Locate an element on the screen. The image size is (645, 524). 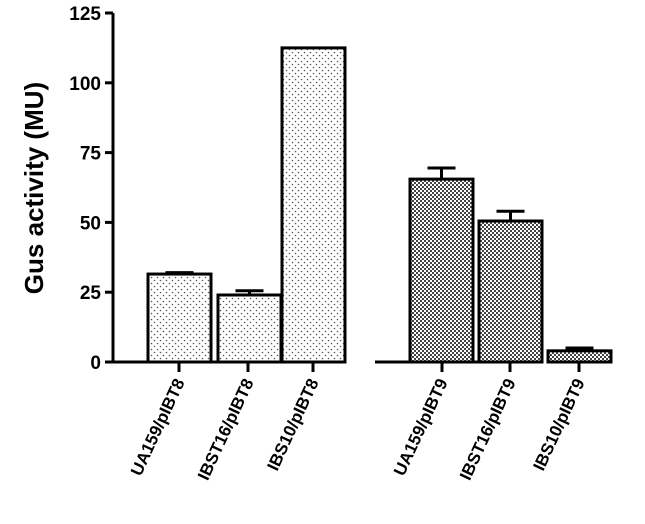
y-tick-label-0: 0 is located at coordinates (95, 363).